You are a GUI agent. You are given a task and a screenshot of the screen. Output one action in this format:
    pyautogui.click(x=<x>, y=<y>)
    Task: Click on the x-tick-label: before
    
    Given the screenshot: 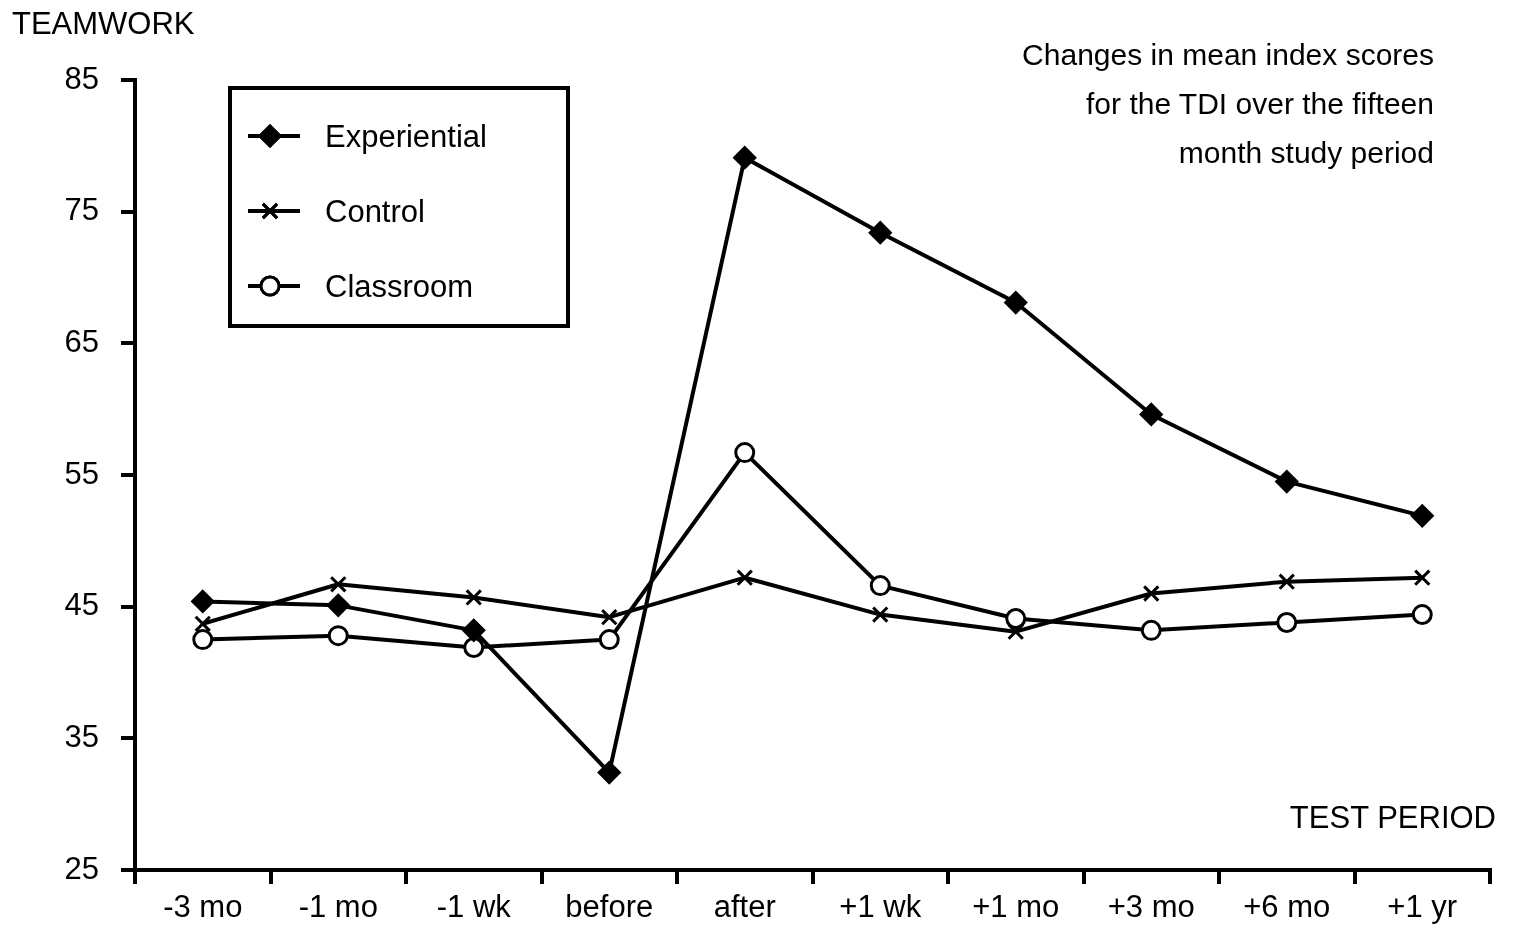 What is the action you would take?
    pyautogui.click(x=609, y=907)
    